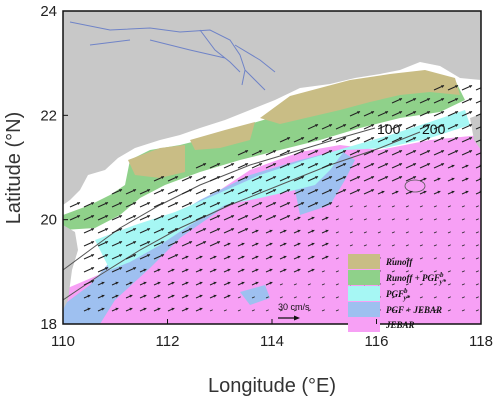  What do you see at coordinates (364, 325) in the screenshot?
I see `legend-swatch-jebar` at bounding box center [364, 325].